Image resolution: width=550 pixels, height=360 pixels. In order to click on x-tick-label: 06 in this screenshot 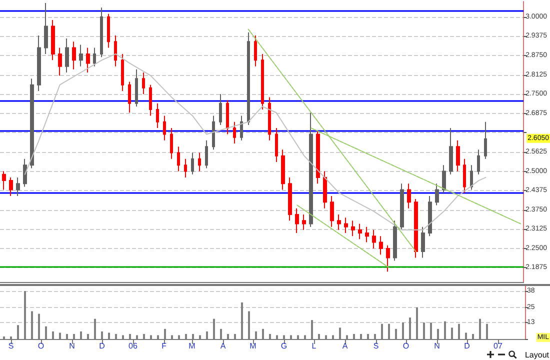, I will do `click(133, 346)`.